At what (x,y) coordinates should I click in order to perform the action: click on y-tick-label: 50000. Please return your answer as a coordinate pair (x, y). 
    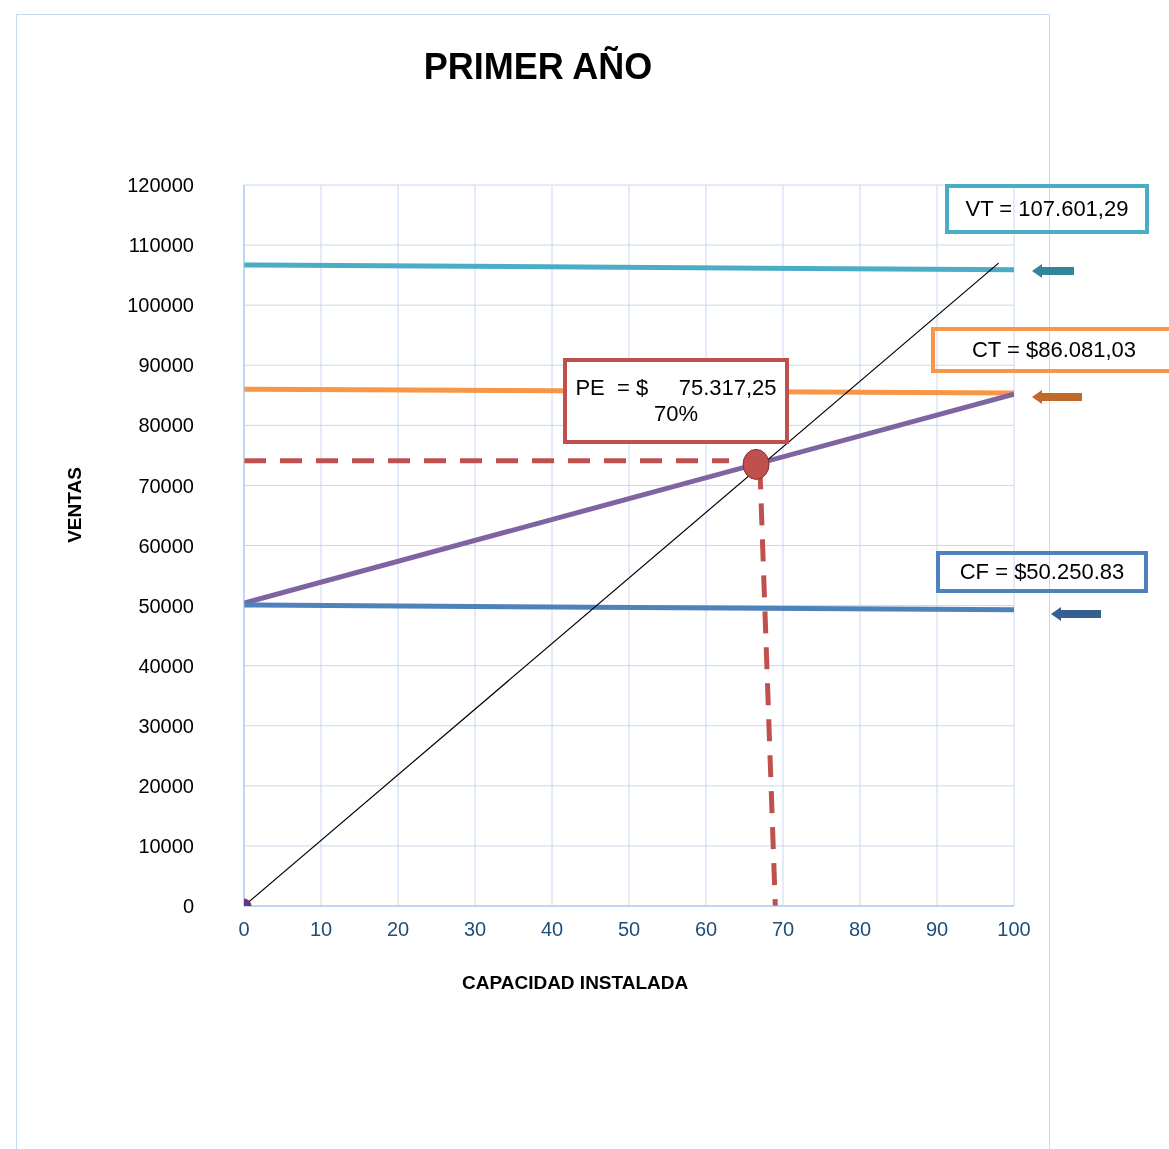
    Looking at the image, I should click on (166, 605).